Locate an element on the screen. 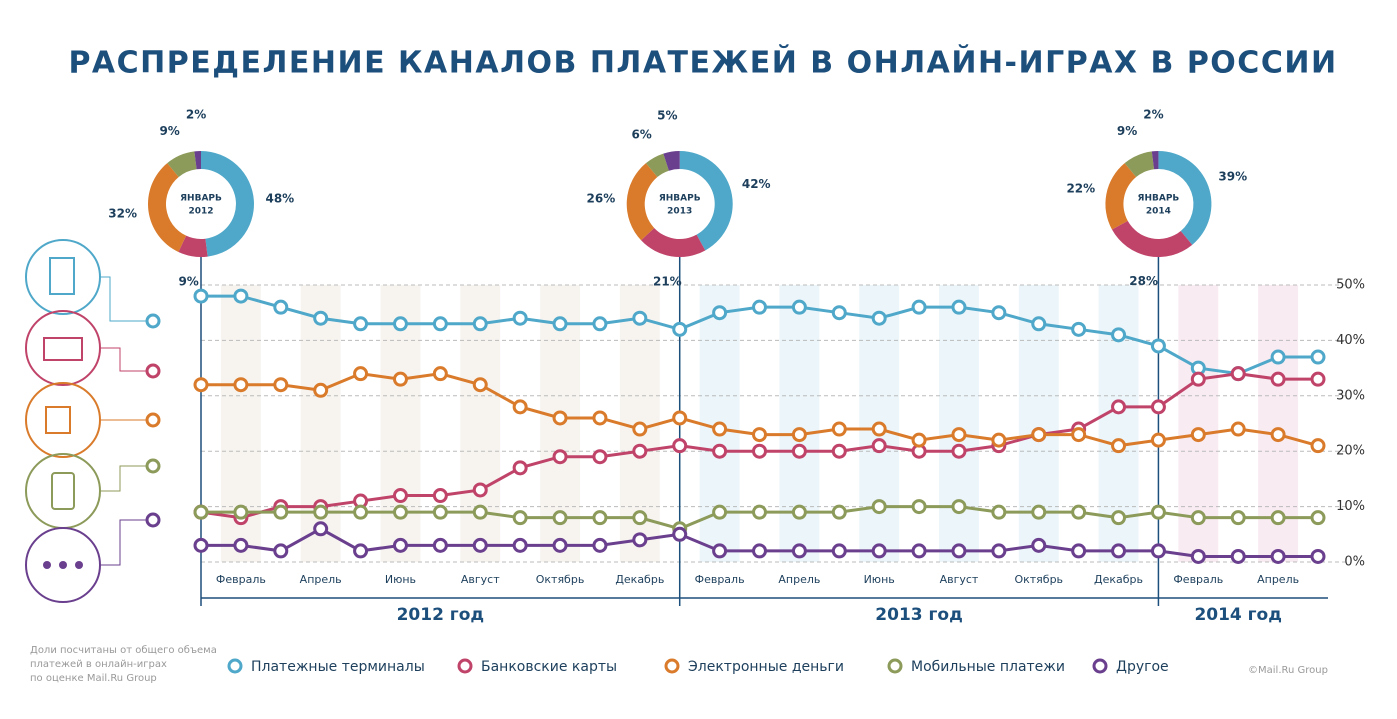 This screenshot has width=1397, height=719. donut-center-year: 2014 is located at coordinates (1158, 212).